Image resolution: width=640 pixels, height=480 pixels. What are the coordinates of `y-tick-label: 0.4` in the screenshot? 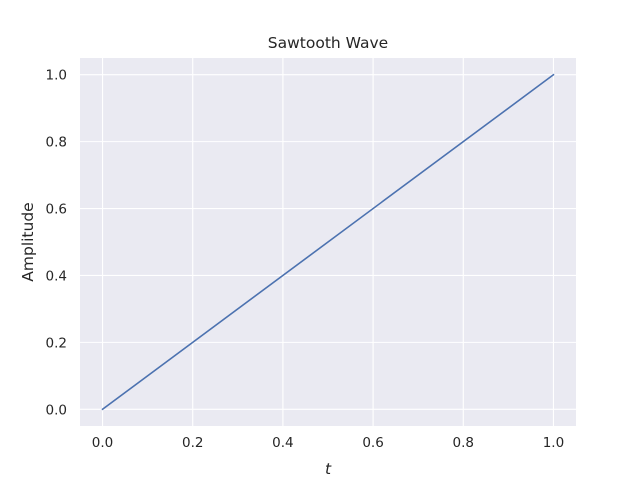 It's located at (56, 276).